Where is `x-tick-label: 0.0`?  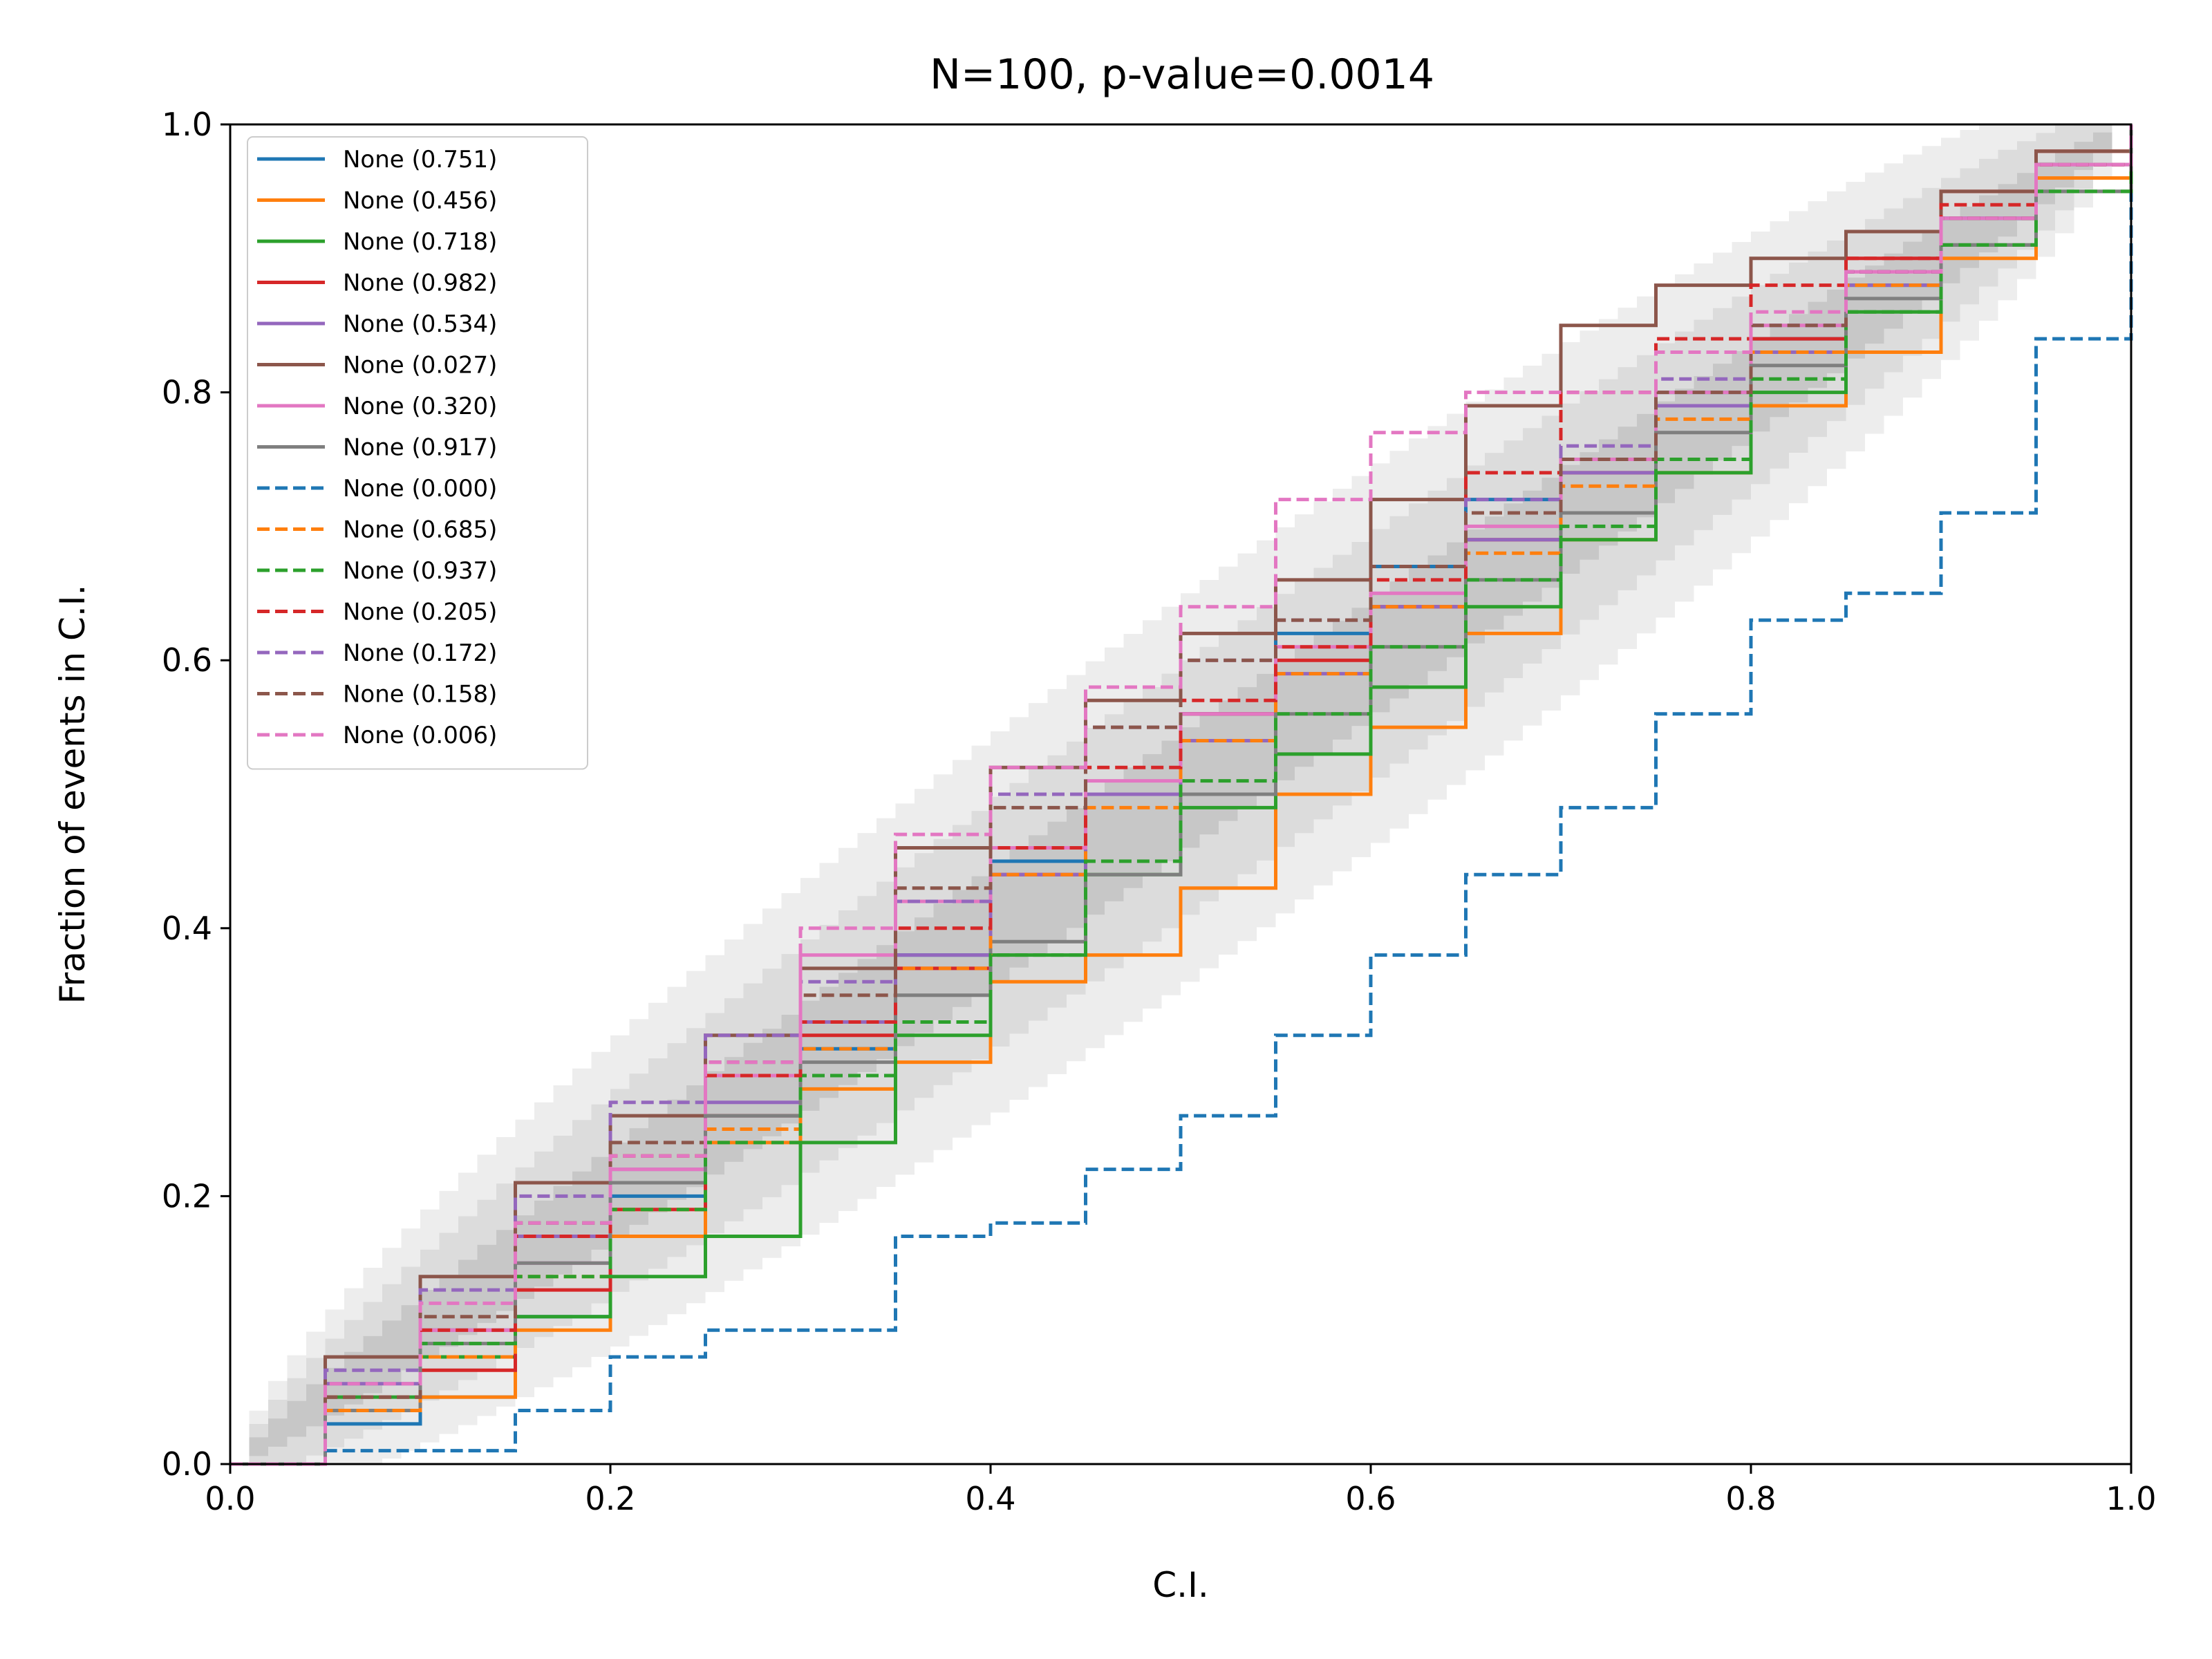 x-tick-label: 0.0 is located at coordinates (230, 1498).